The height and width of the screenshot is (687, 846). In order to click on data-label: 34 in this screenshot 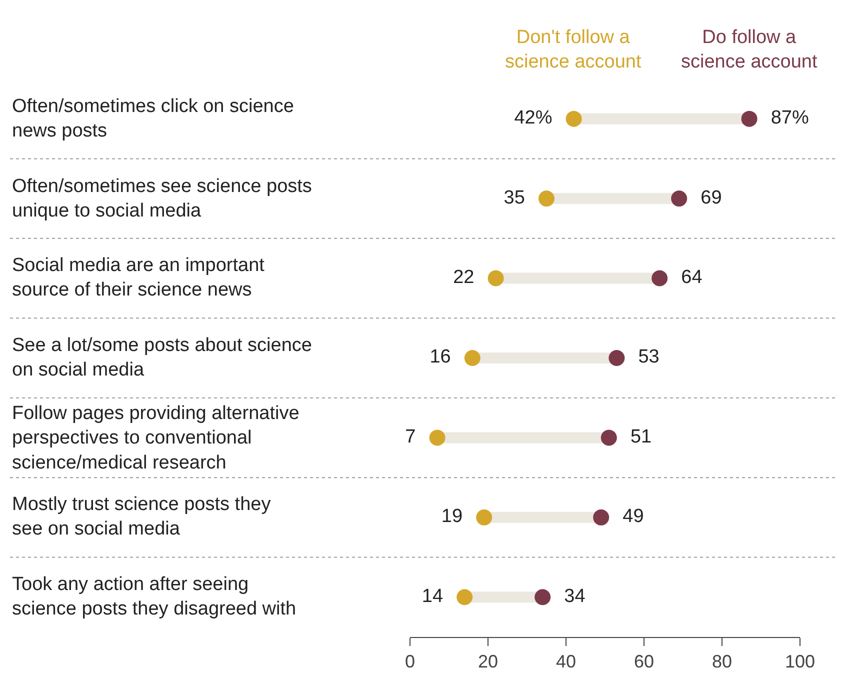, I will do `click(575, 596)`.